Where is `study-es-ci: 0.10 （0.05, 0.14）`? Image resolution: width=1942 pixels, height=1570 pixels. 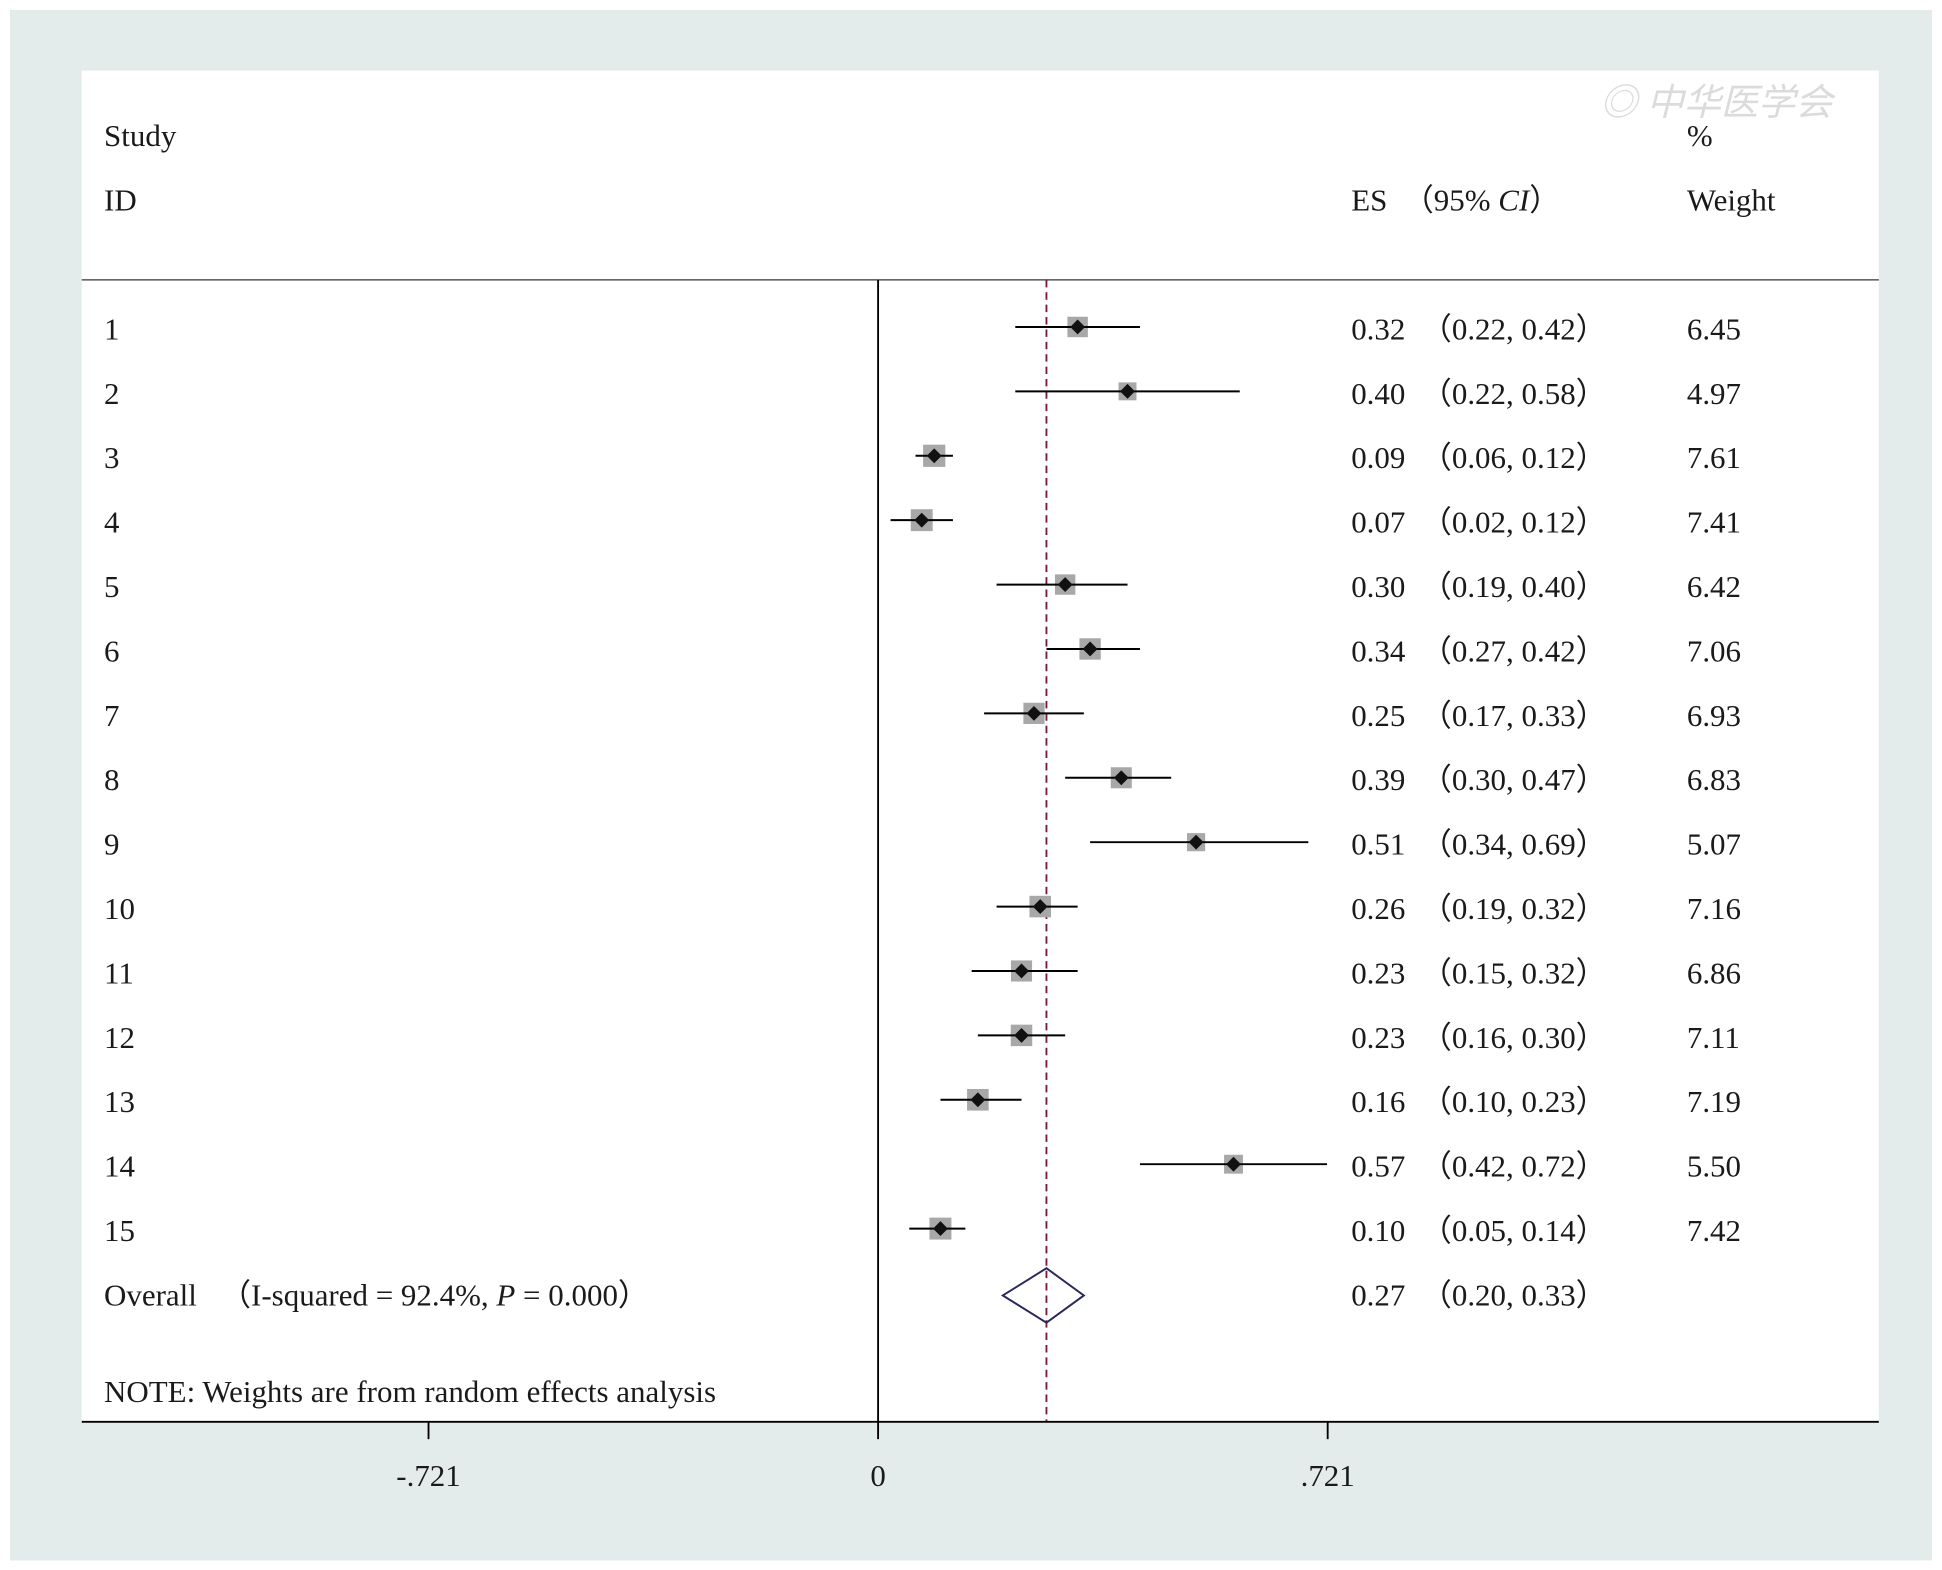
study-es-ci: 0.10 （0.05, 0.14） is located at coordinates (1479, 1231).